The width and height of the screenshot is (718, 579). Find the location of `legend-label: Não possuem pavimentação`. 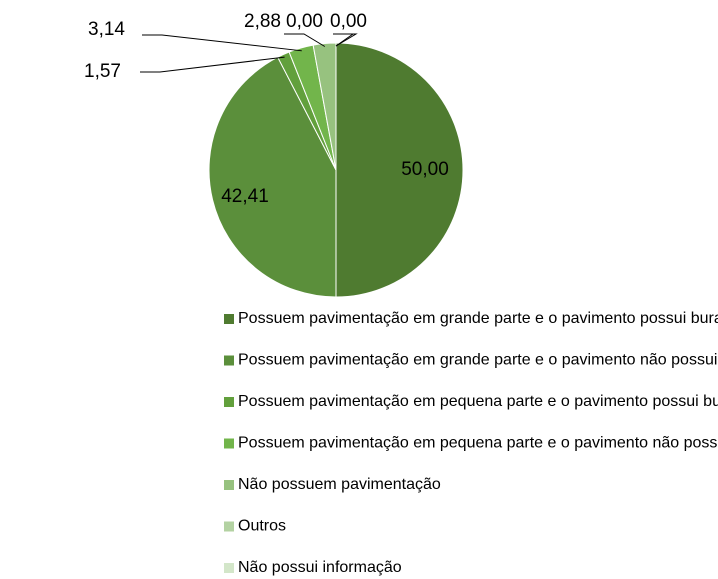

legend-label: Não possuem pavimentação is located at coordinates (339, 484).